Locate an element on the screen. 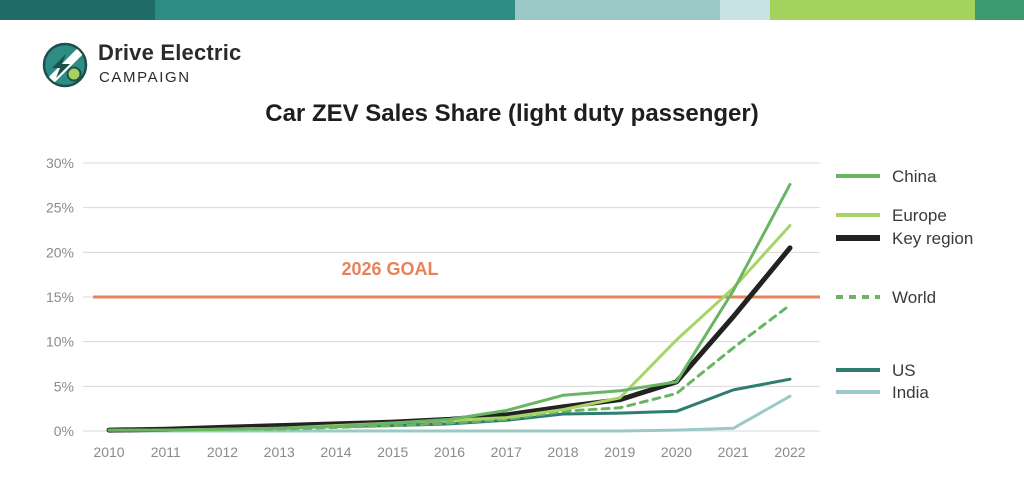 Image resolution: width=1024 pixels, height=480 pixels. legend-label: Europe is located at coordinates (919, 215).